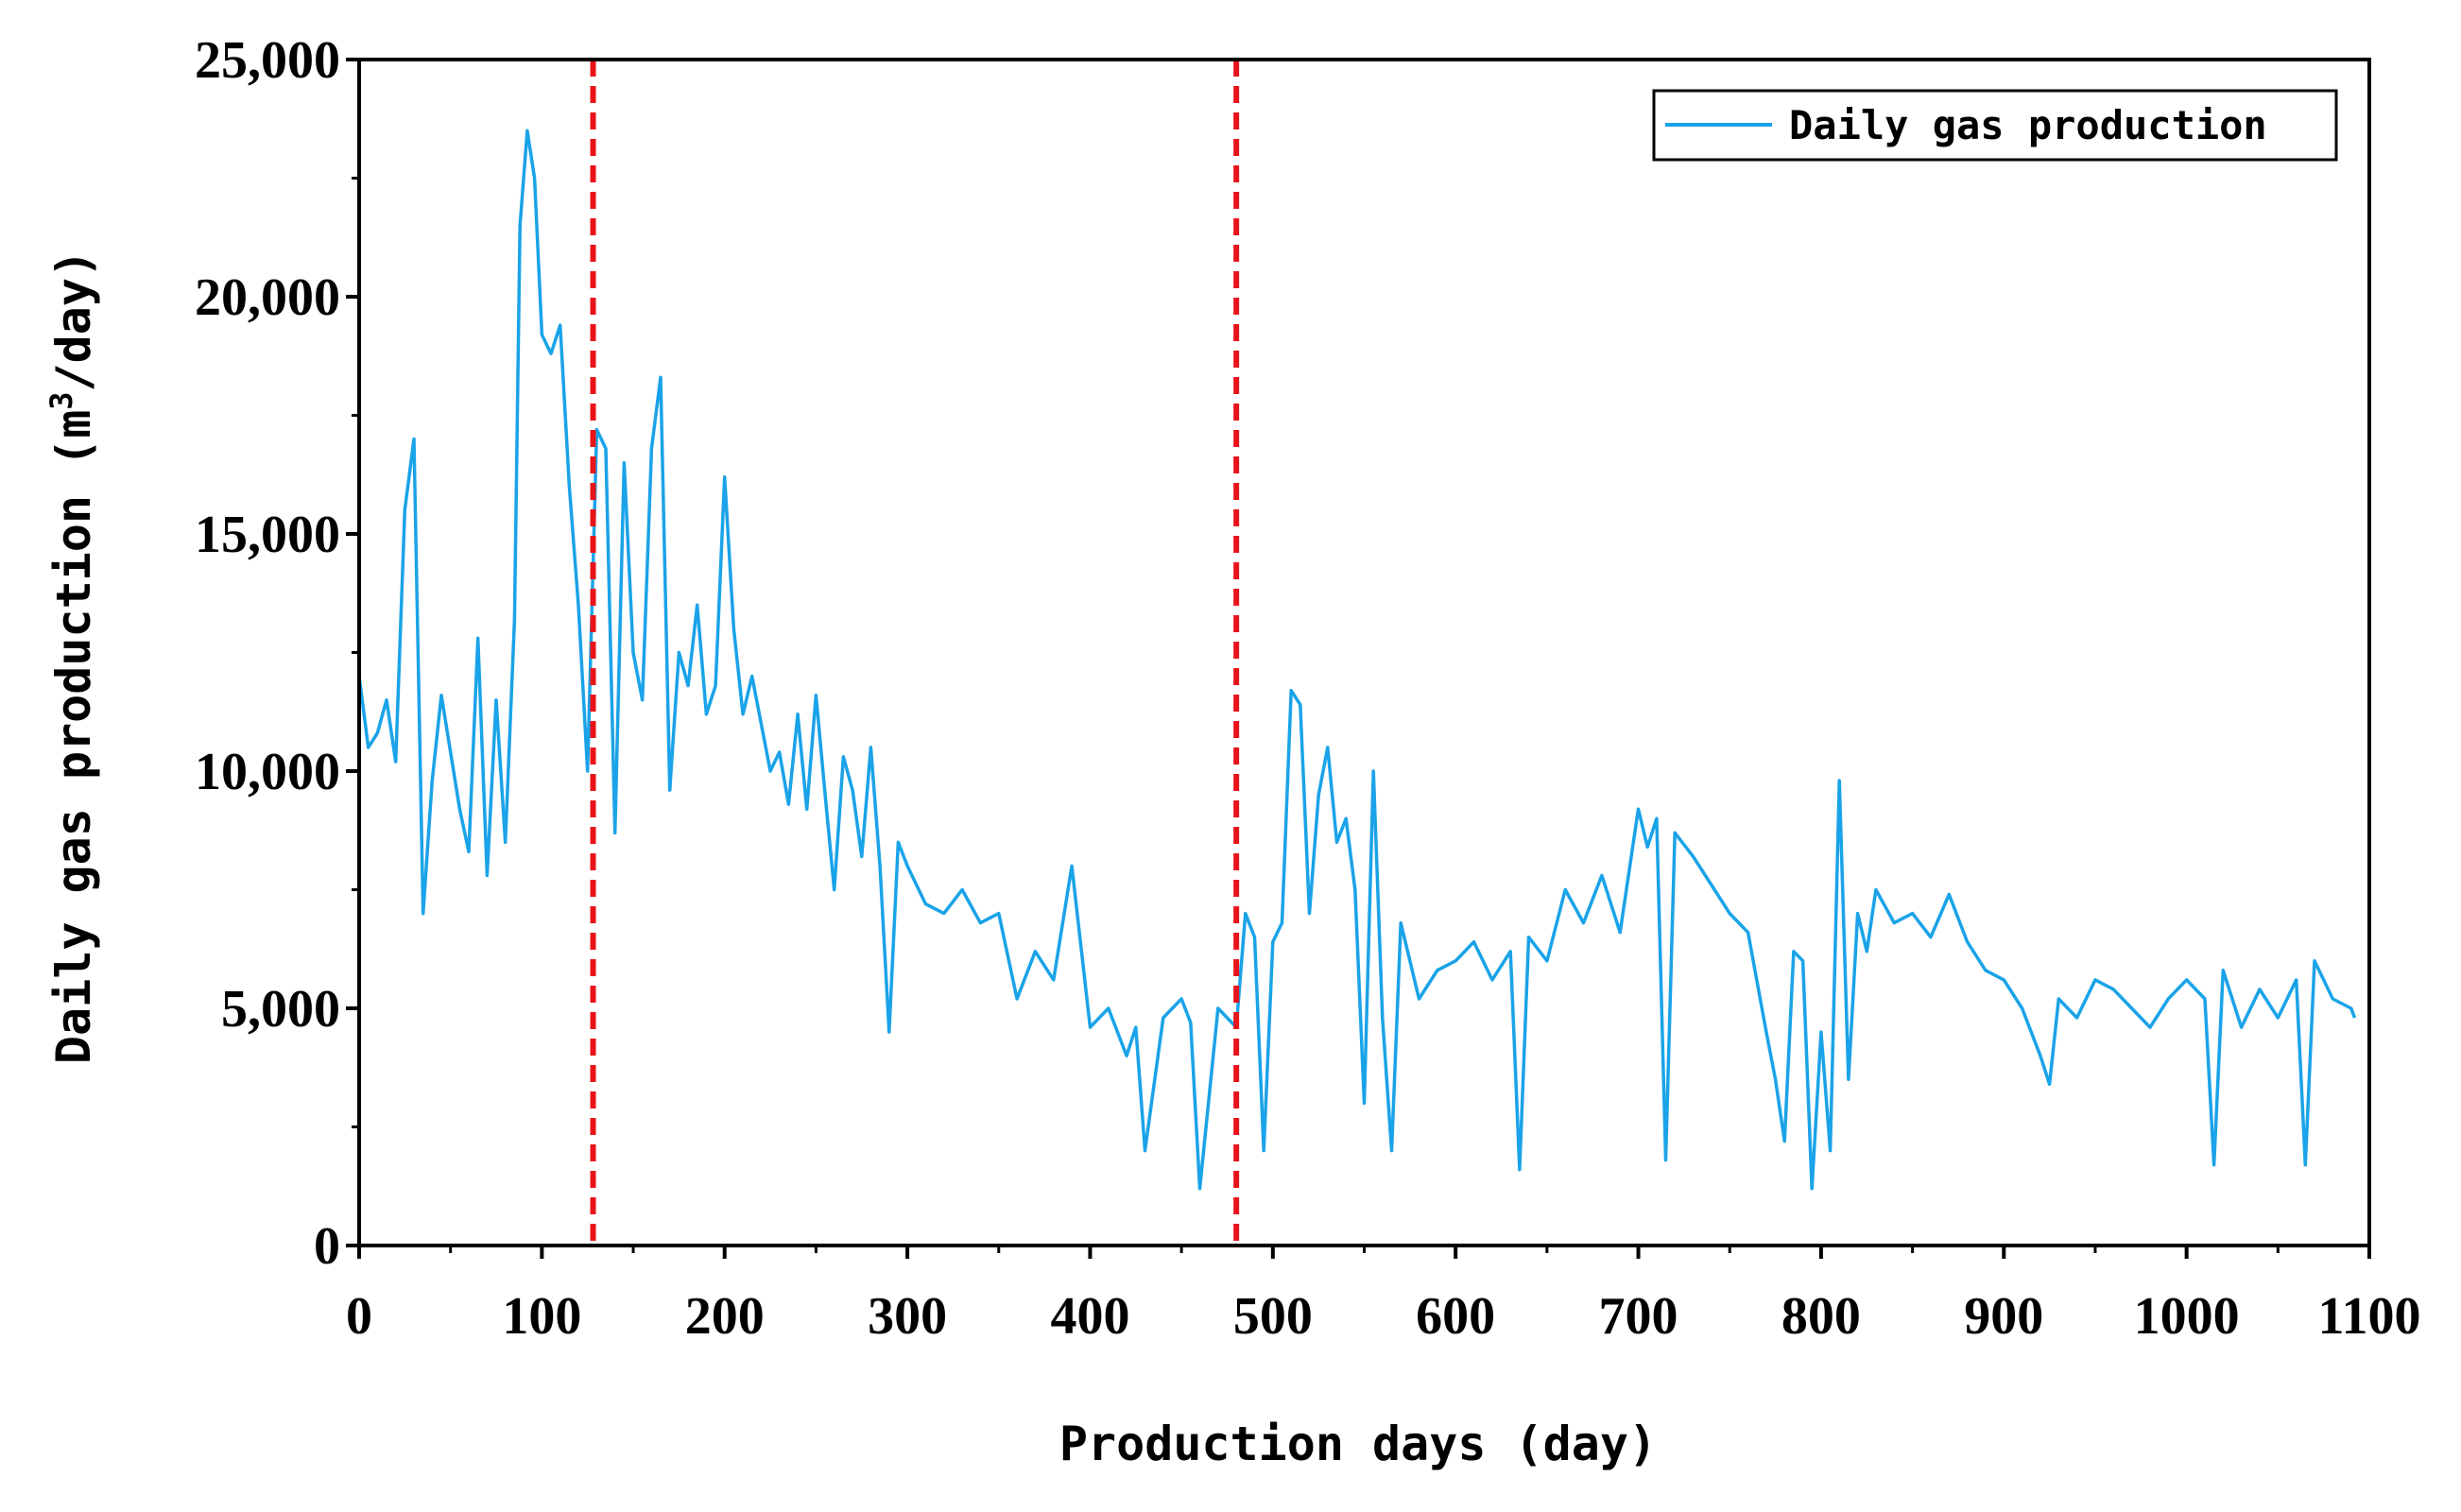  I want to click on x-tick-label-400: 400, so click(1090, 1316).